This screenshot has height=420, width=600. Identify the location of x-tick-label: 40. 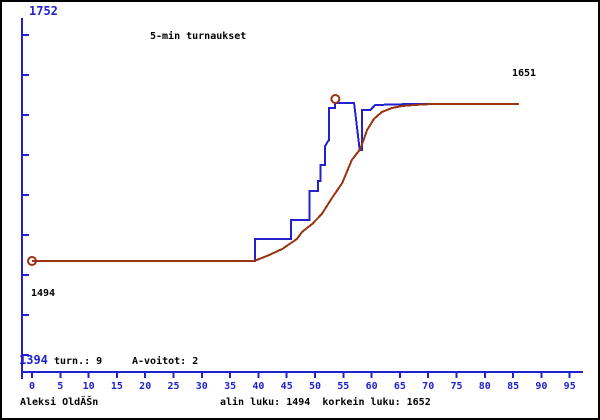
(258, 386).